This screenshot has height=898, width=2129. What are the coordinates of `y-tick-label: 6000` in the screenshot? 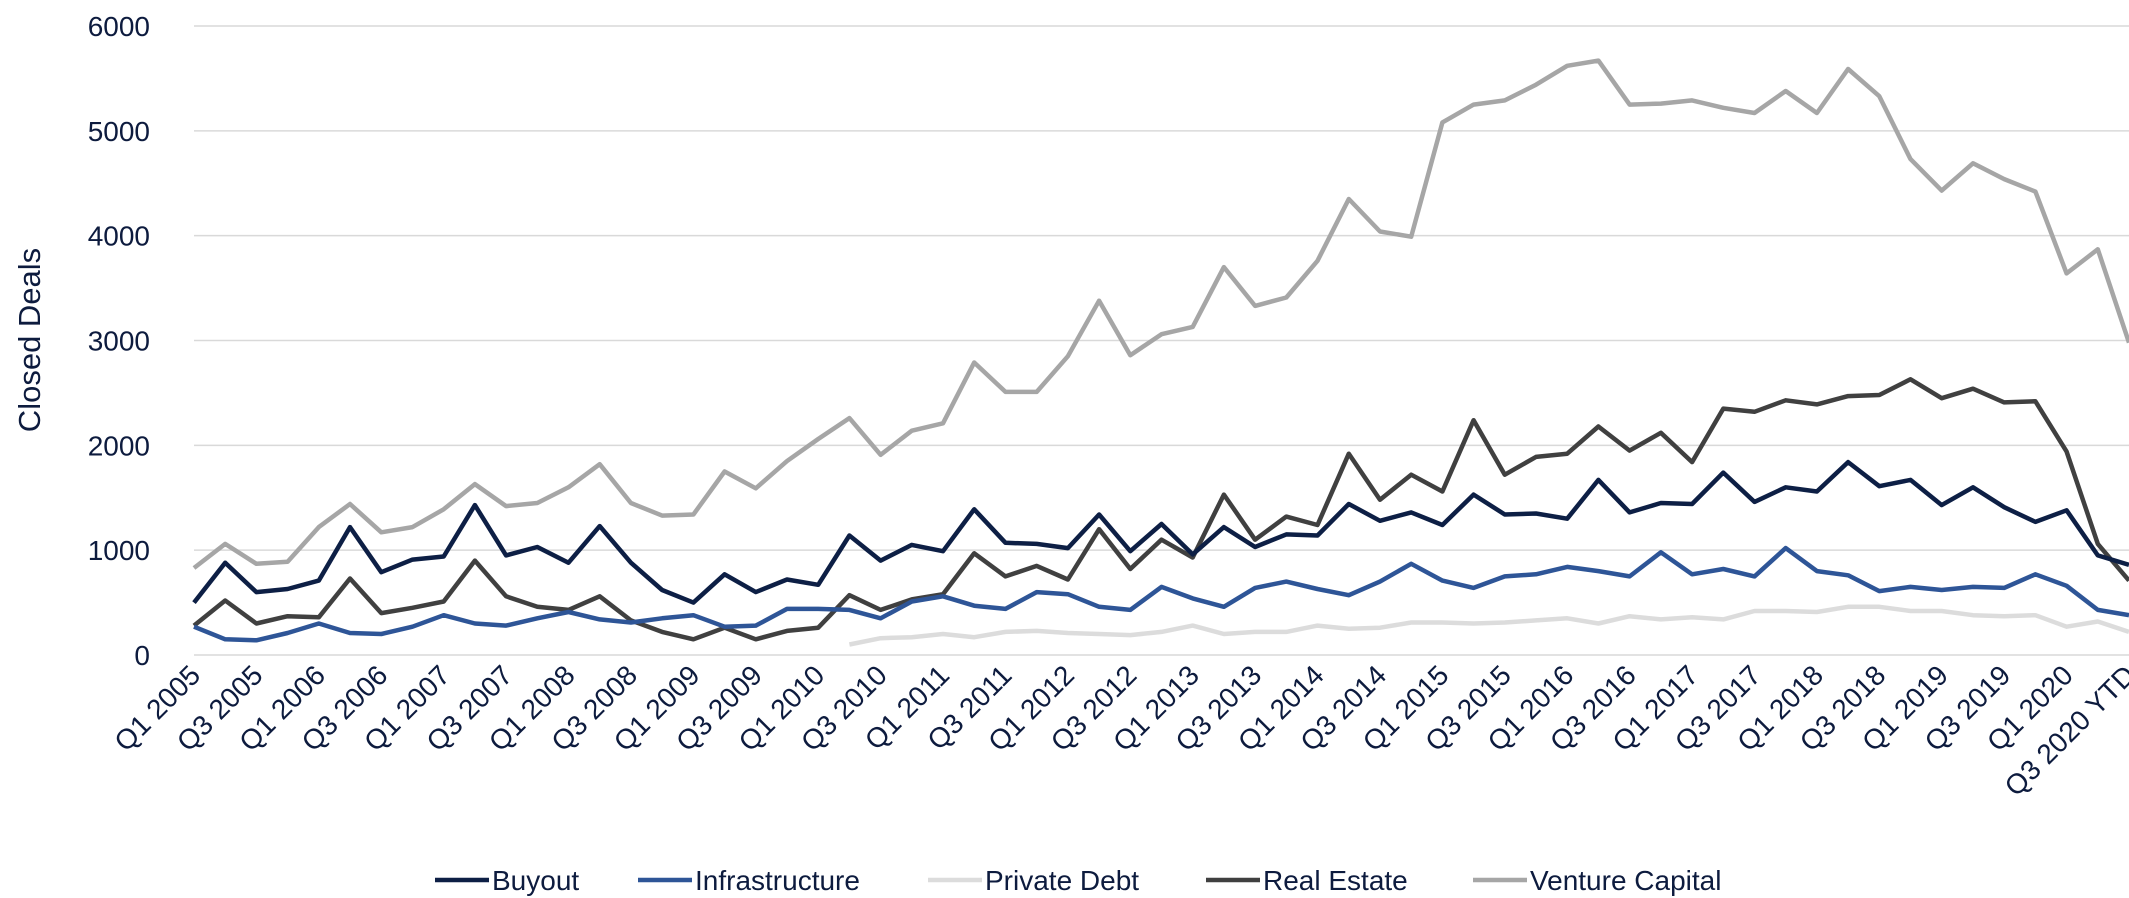 It's located at (119, 26).